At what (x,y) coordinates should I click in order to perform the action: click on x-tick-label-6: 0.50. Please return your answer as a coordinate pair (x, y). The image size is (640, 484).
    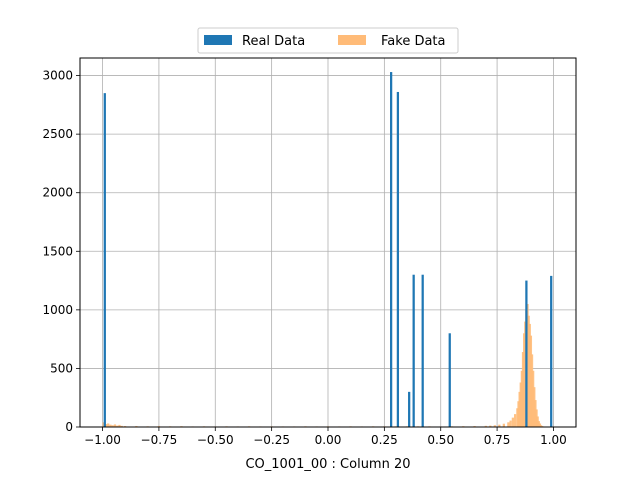
    Looking at the image, I should click on (440, 440).